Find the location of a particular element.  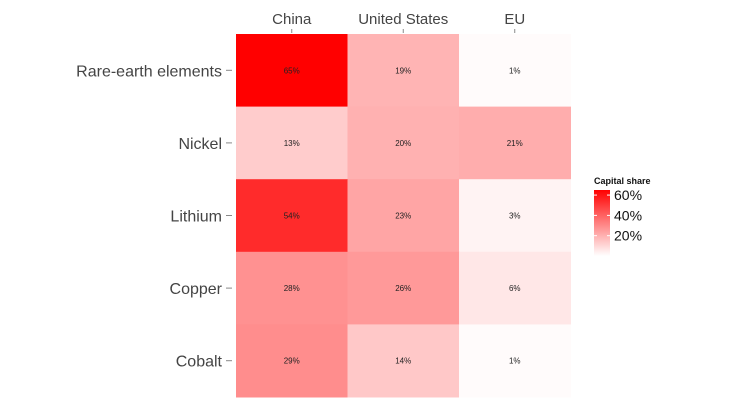

cell-value-label: 23% is located at coordinates (403, 216).